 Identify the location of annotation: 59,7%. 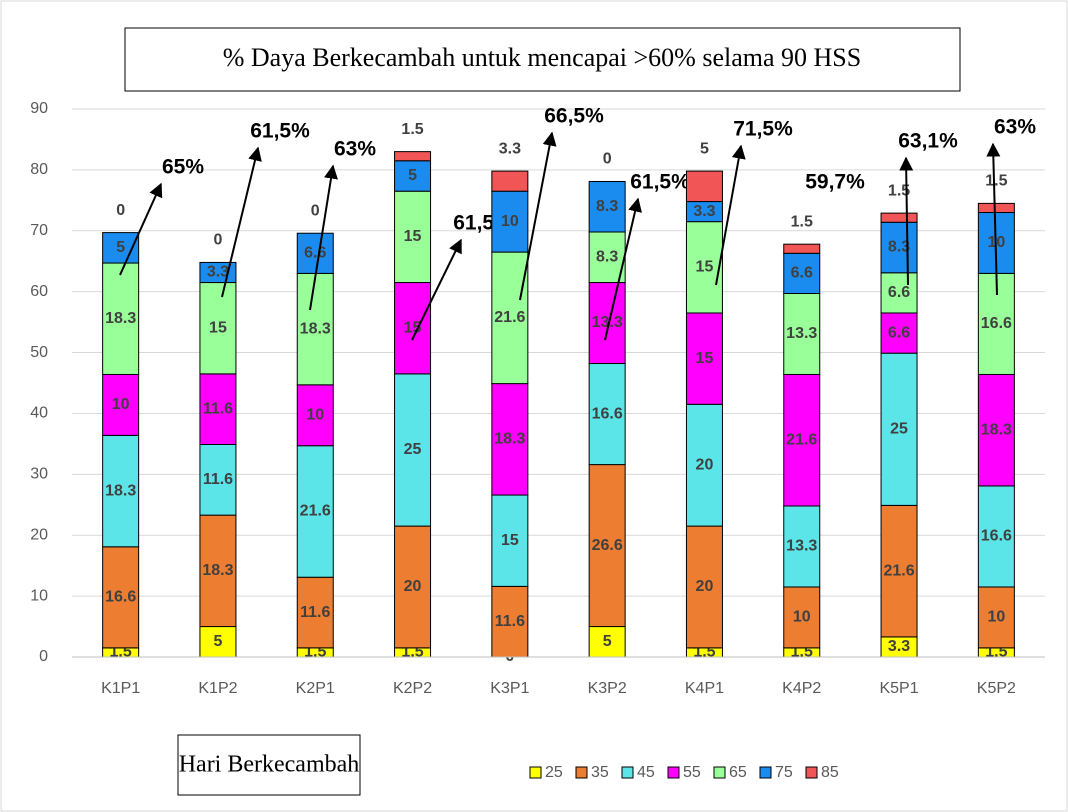
(835, 182).